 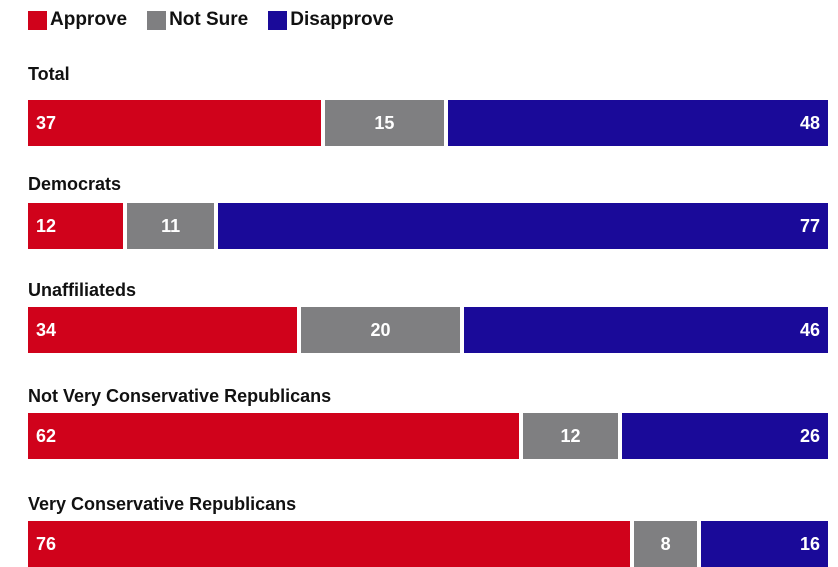 I want to click on legend-label-approve: Approve, so click(x=89, y=19).